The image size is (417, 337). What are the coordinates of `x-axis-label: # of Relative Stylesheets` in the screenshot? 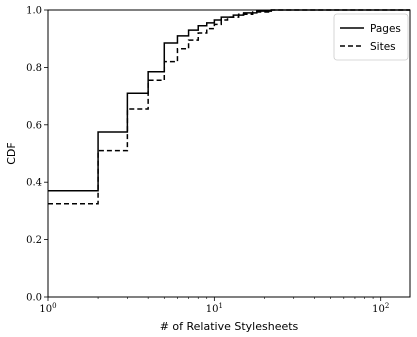 It's located at (229, 326).